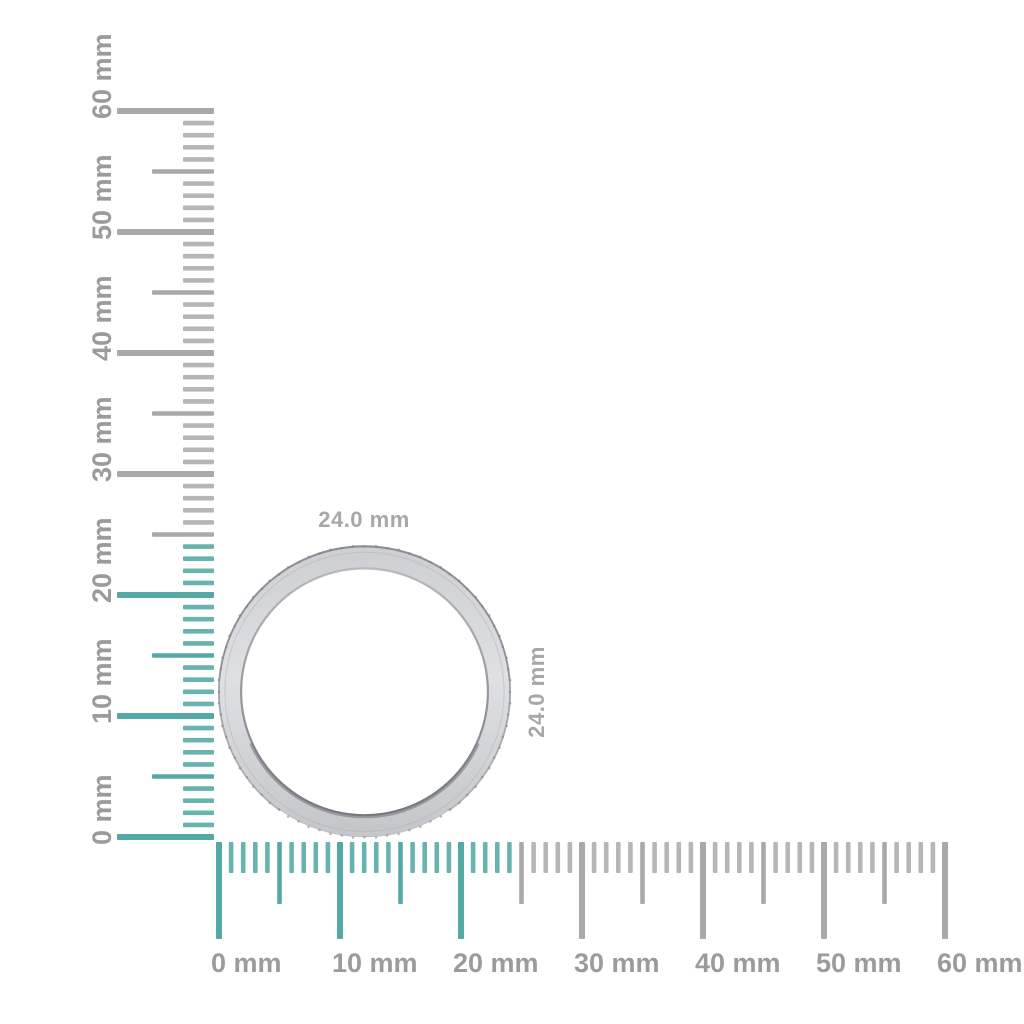 This screenshot has width=1024, height=1024. What do you see at coordinates (165, 111) in the screenshot?
I see `v-ruler-tick-60mm` at bounding box center [165, 111].